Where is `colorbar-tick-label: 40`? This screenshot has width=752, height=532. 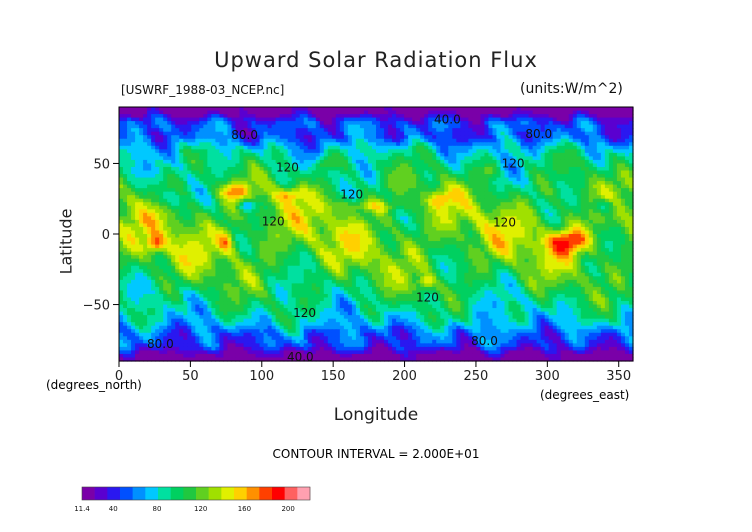
colorbar-tick-label: 40 is located at coordinates (113, 509).